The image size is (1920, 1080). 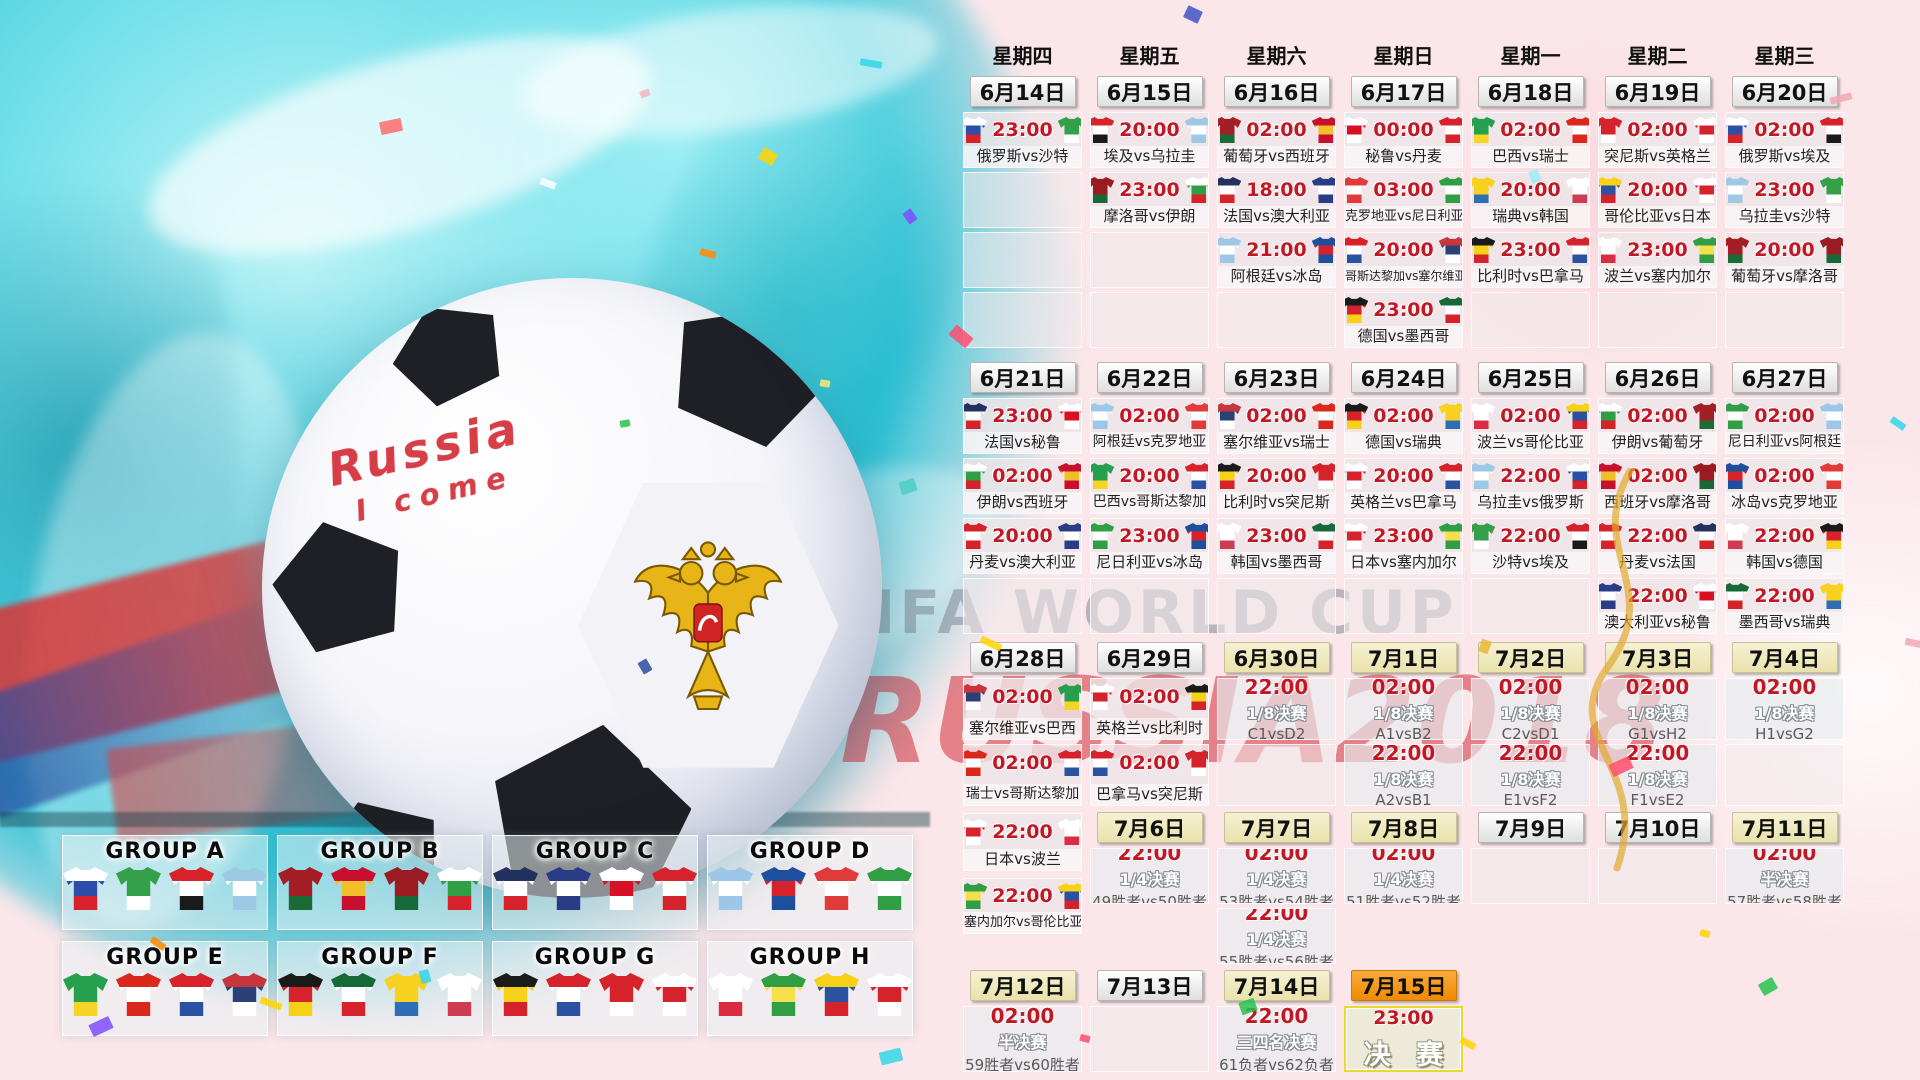 What do you see at coordinates (1276, 827) in the screenshot?
I see `date-button: 7月7日` at bounding box center [1276, 827].